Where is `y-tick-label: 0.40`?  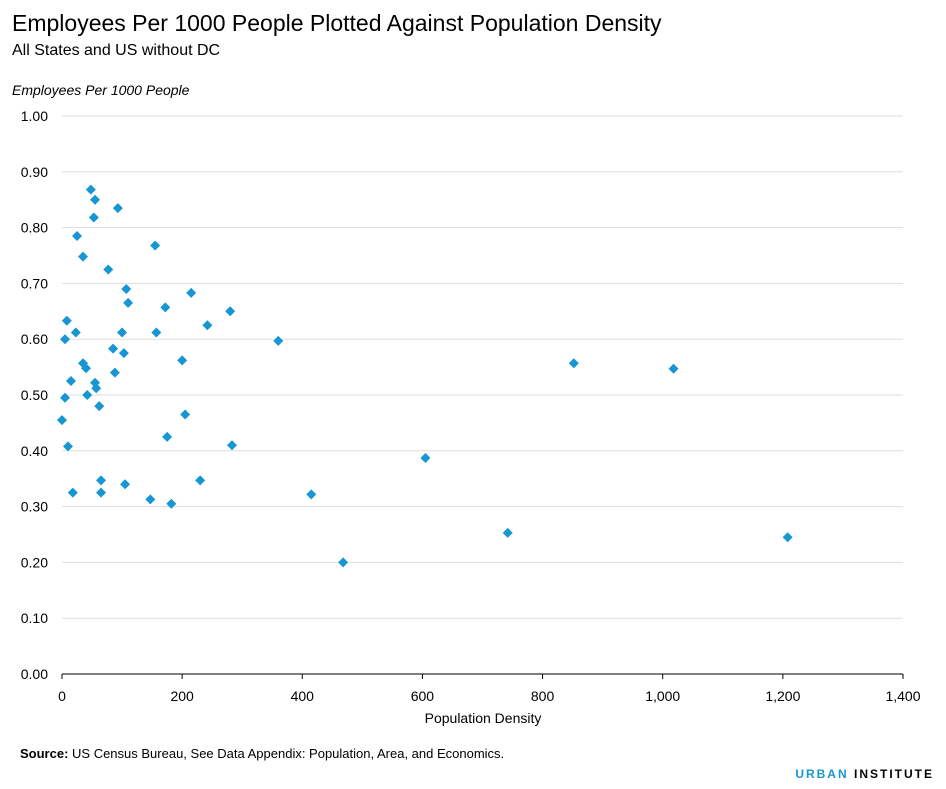
y-tick-label: 0.40 is located at coordinates (34, 451).